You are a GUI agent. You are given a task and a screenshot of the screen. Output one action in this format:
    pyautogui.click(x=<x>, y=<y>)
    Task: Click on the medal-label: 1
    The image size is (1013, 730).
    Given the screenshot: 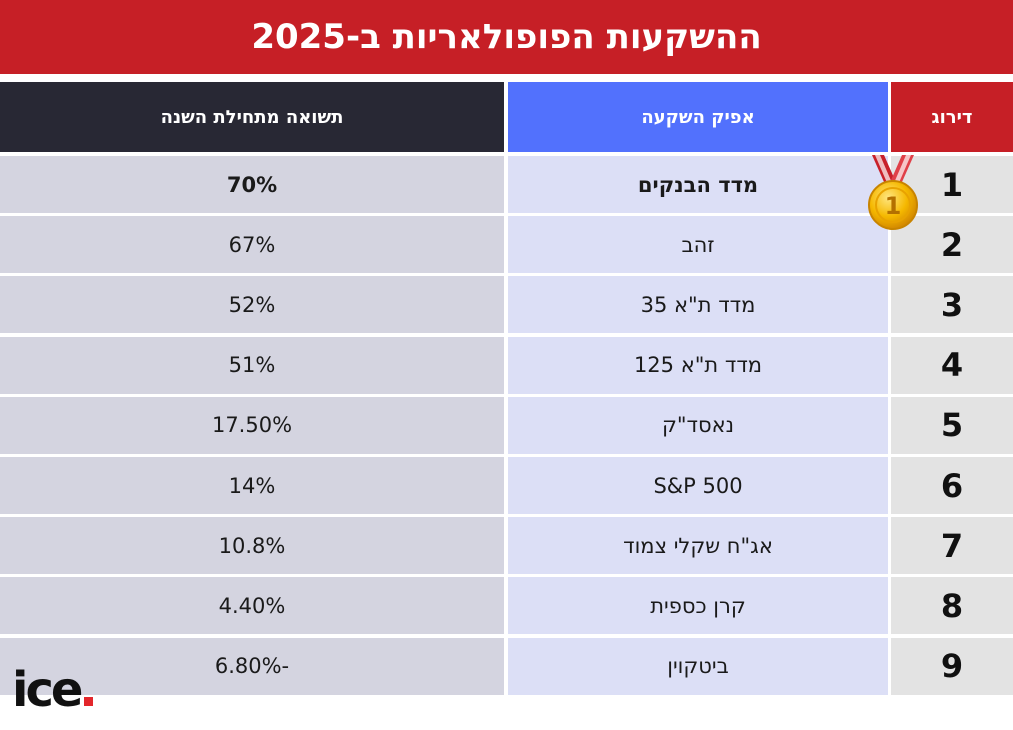 What is the action you would take?
    pyautogui.click(x=893, y=206)
    